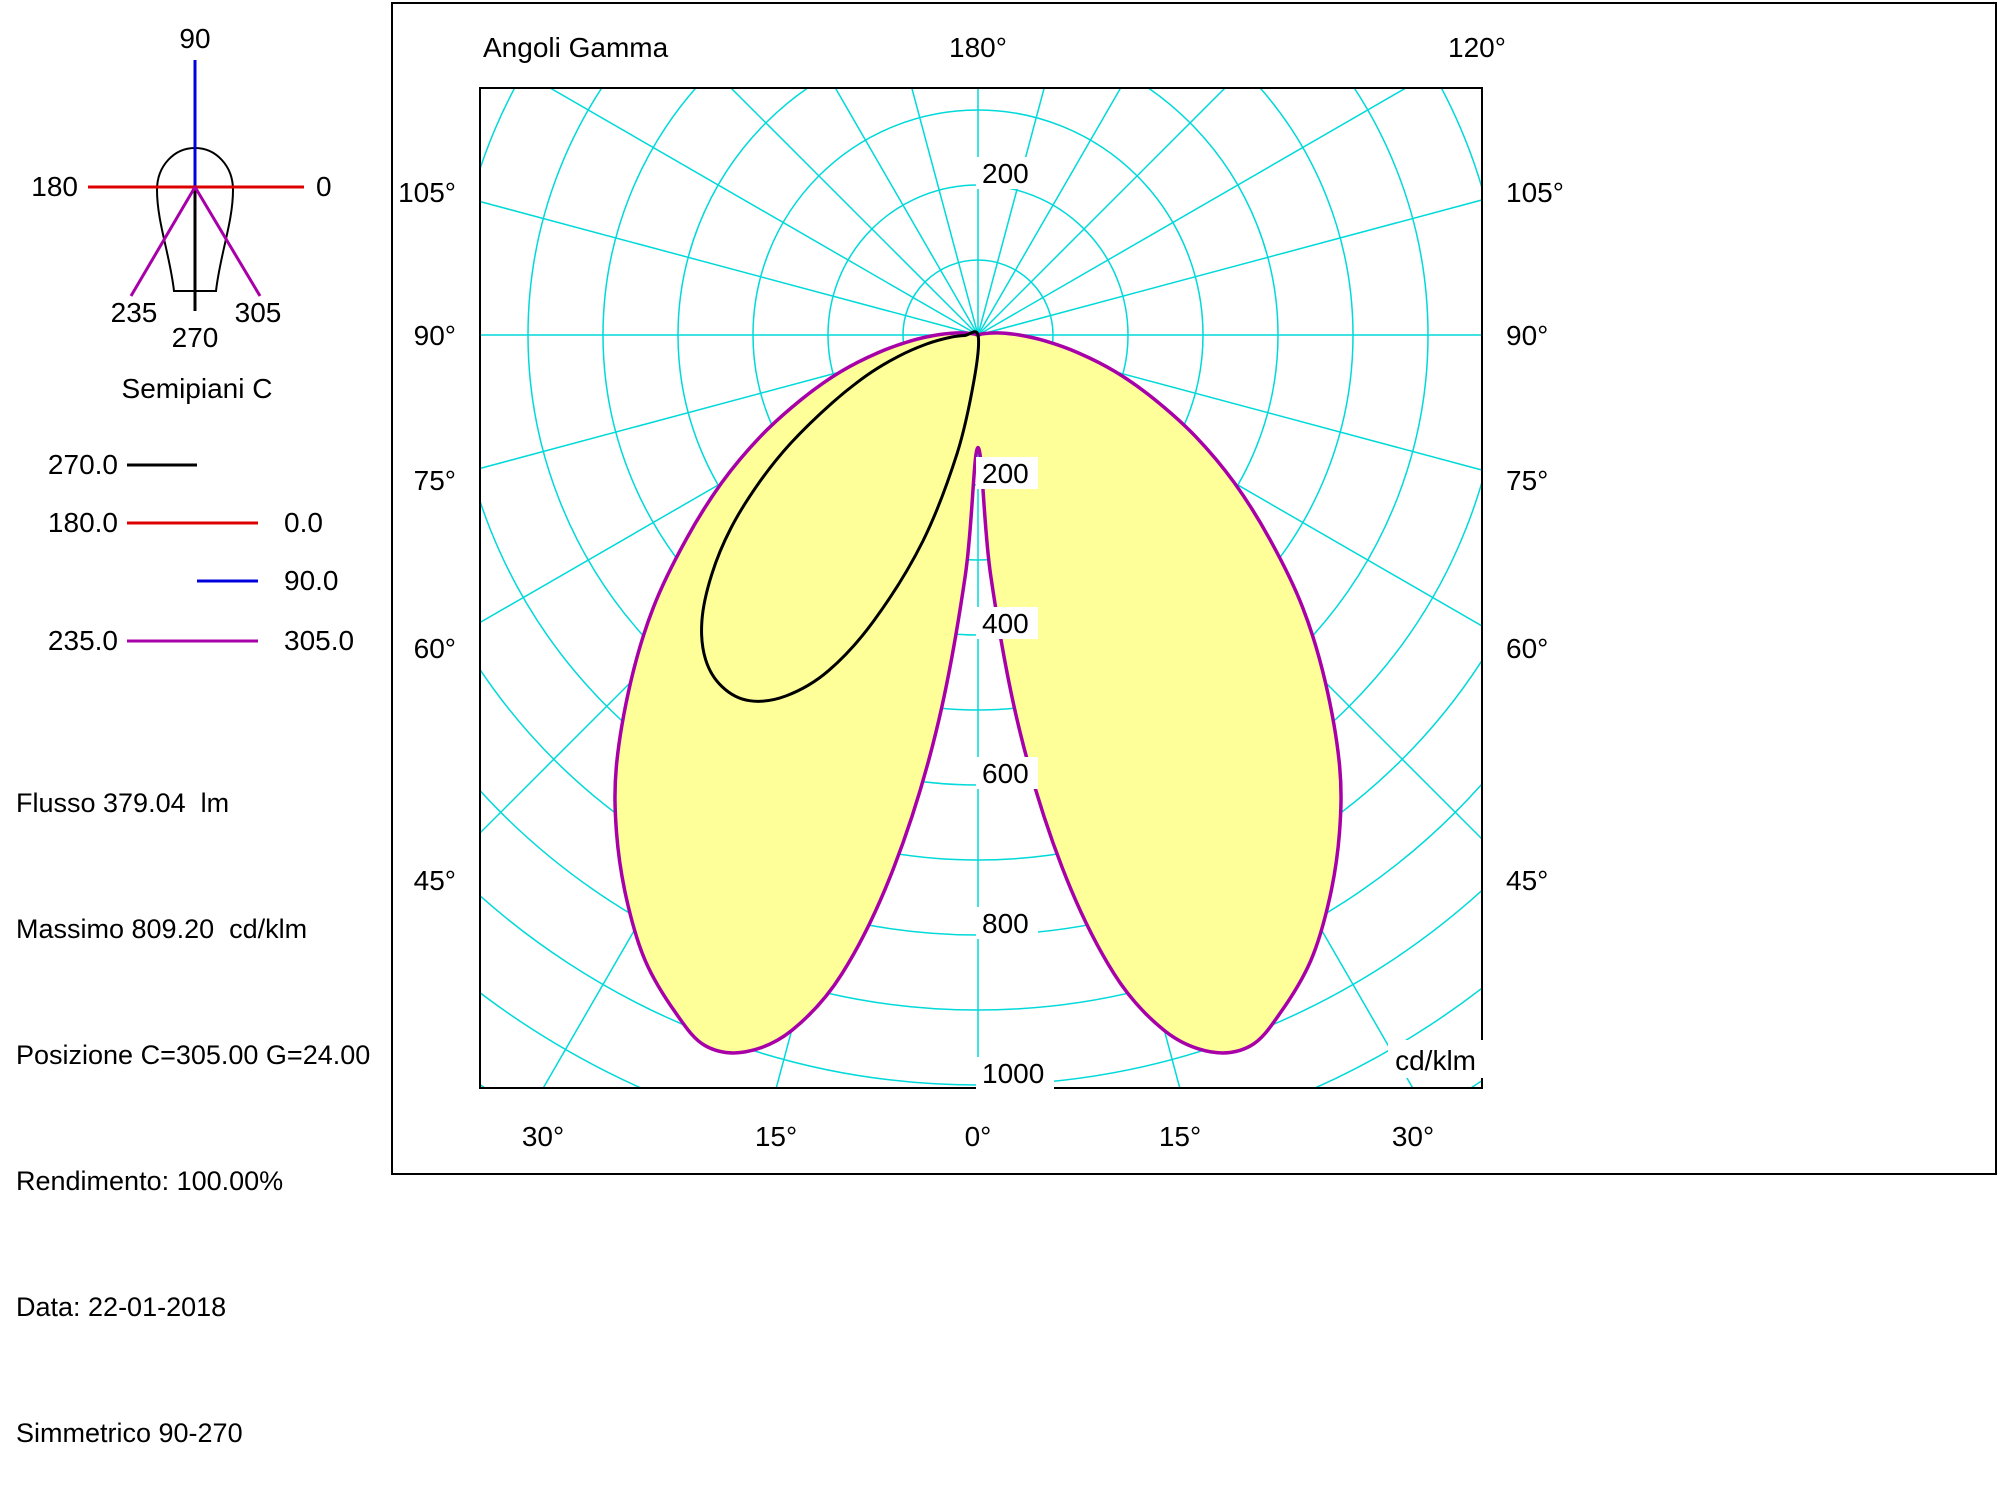 This screenshot has width=2000, height=1500. I want to click on stat-posizione: Posizione C=305.00 G=24.00, so click(193, 1055).